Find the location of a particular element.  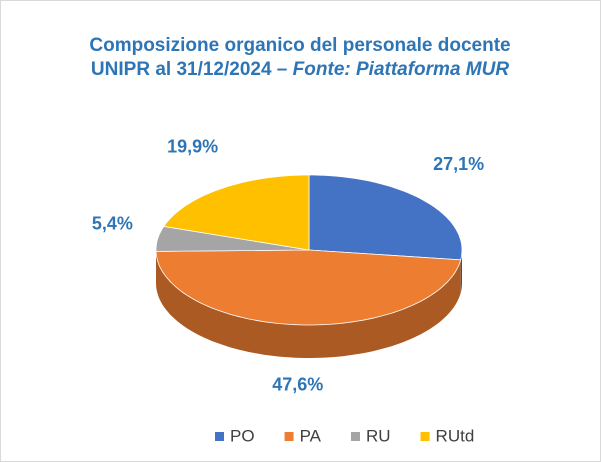

title-source: Fonte: Piattaforma MUR is located at coordinates (401, 69).